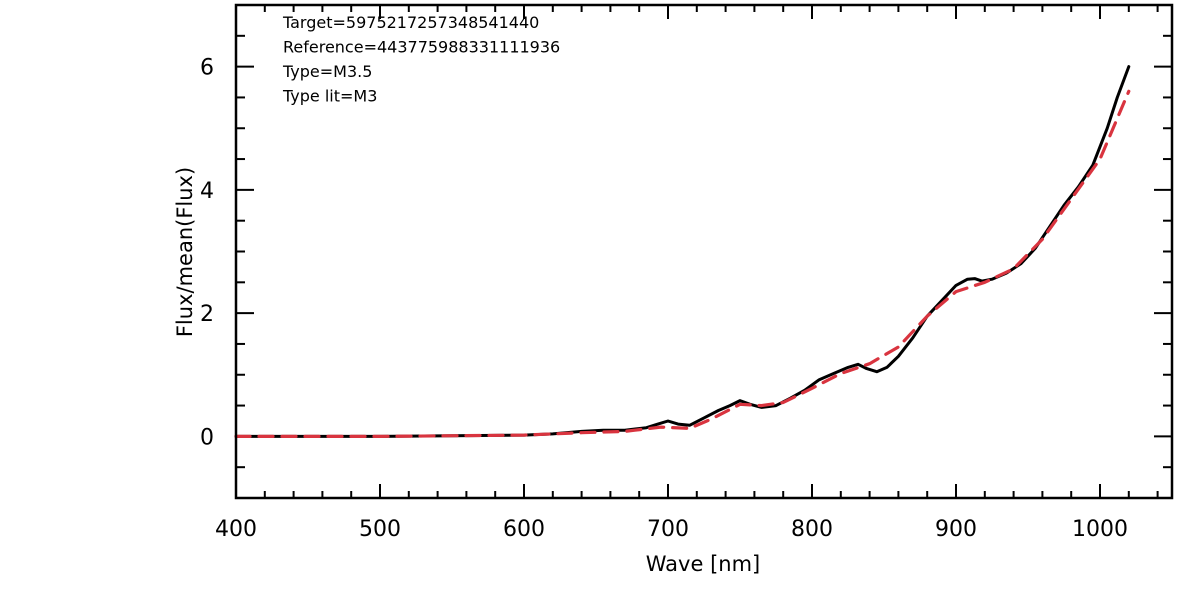 This screenshot has height=590, width=1180. What do you see at coordinates (956, 529) in the screenshot?
I see `x-tick-label: 900` at bounding box center [956, 529].